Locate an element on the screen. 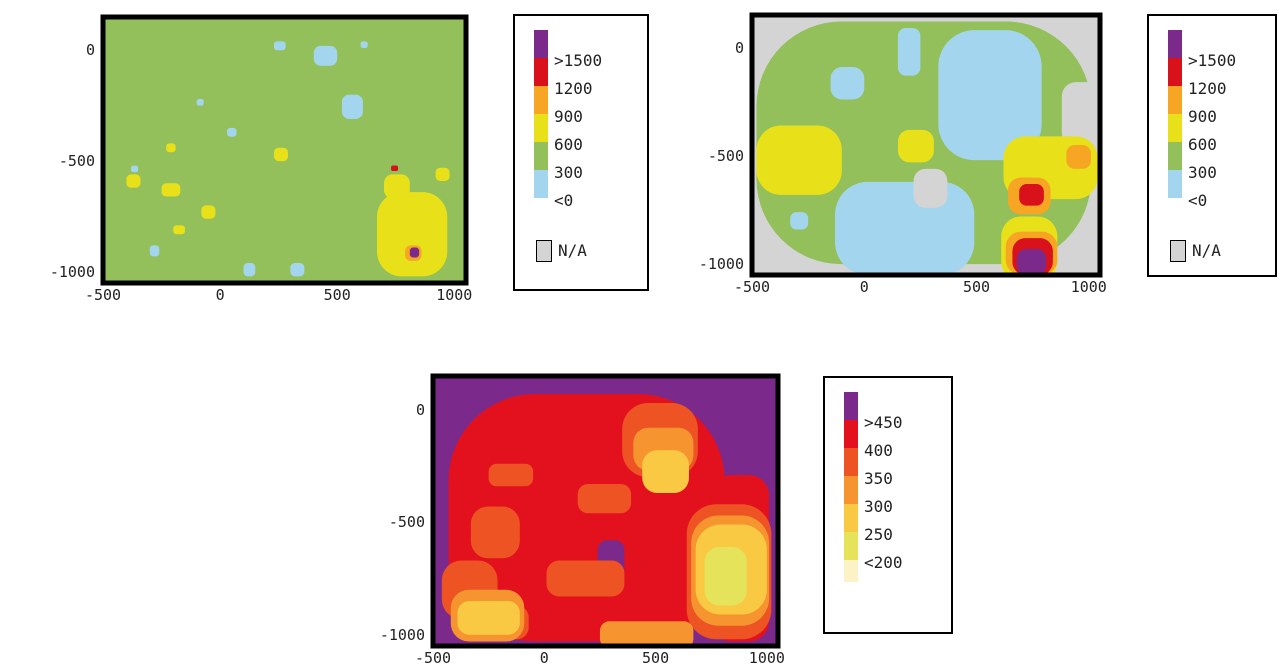 This screenshot has height=667, width=1279. legend-label: <200 is located at coordinates (883, 562).